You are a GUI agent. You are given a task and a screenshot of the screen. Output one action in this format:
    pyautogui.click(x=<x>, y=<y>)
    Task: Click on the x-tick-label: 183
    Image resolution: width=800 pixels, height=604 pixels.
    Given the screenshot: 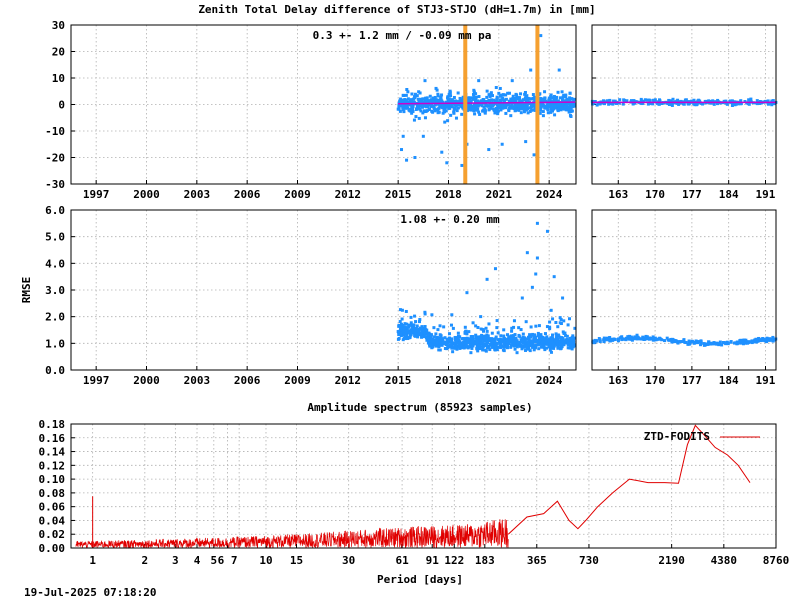 What is the action you would take?
    pyautogui.click(x=485, y=560)
    